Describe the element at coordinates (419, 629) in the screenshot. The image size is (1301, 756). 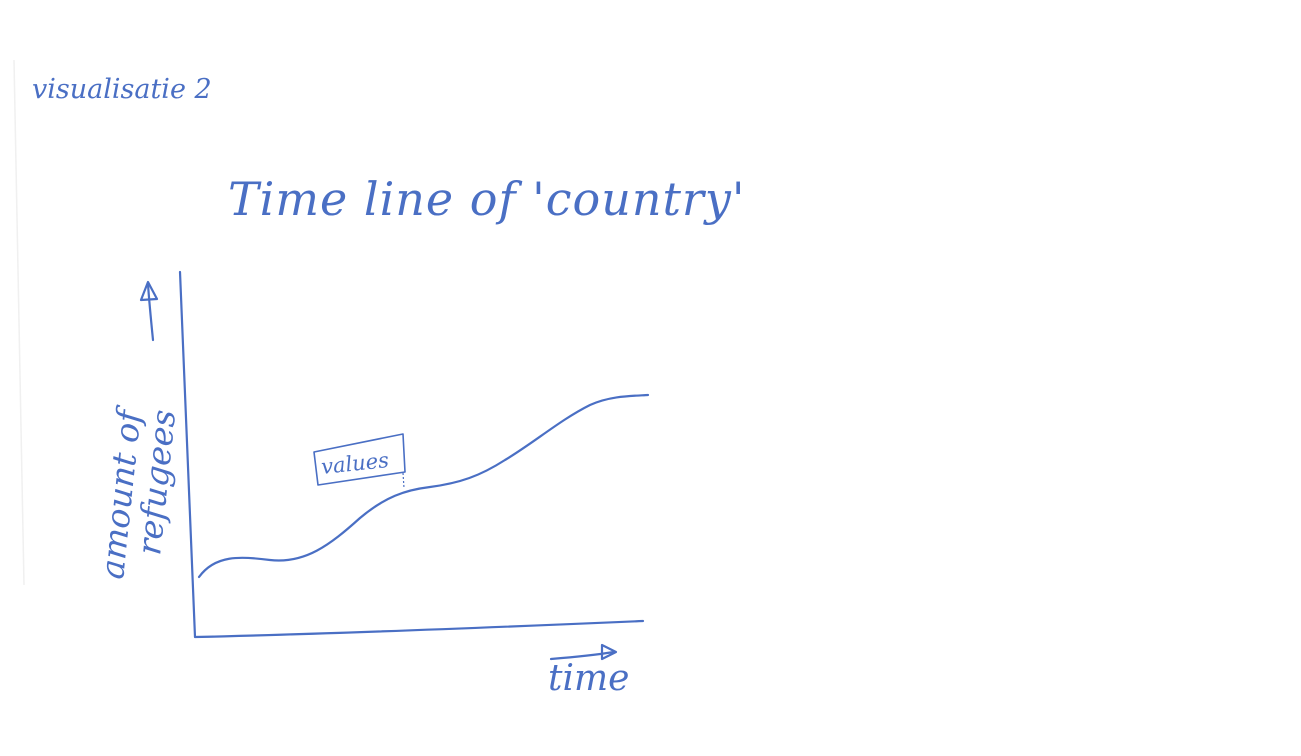
I see `x-axis` at that location.